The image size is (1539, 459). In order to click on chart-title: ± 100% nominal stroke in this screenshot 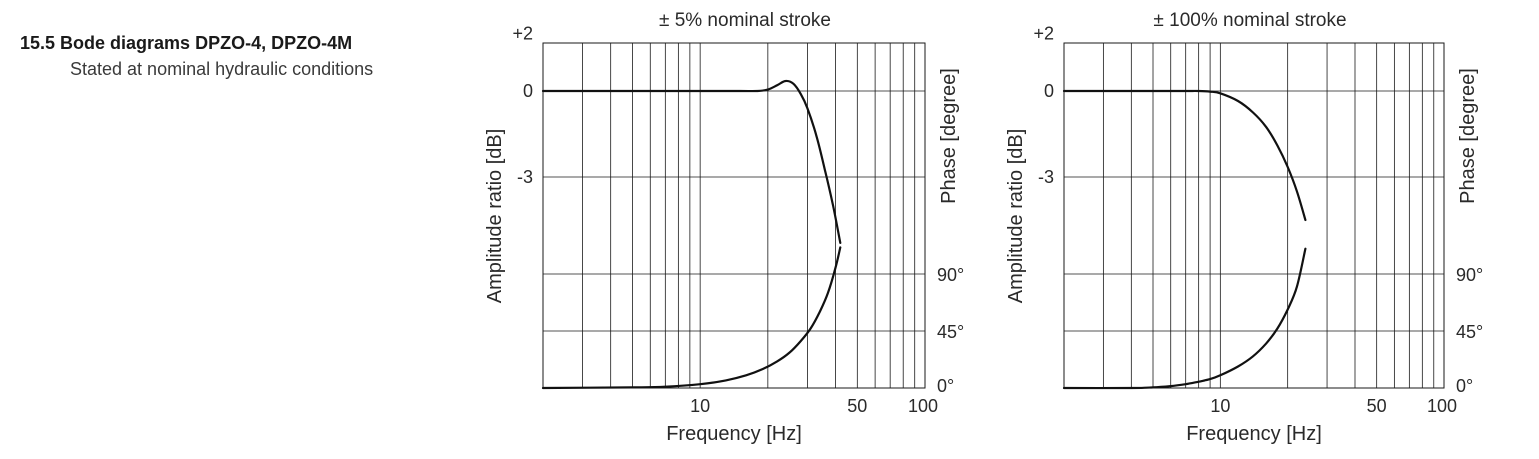, I will do `click(1249, 20)`.